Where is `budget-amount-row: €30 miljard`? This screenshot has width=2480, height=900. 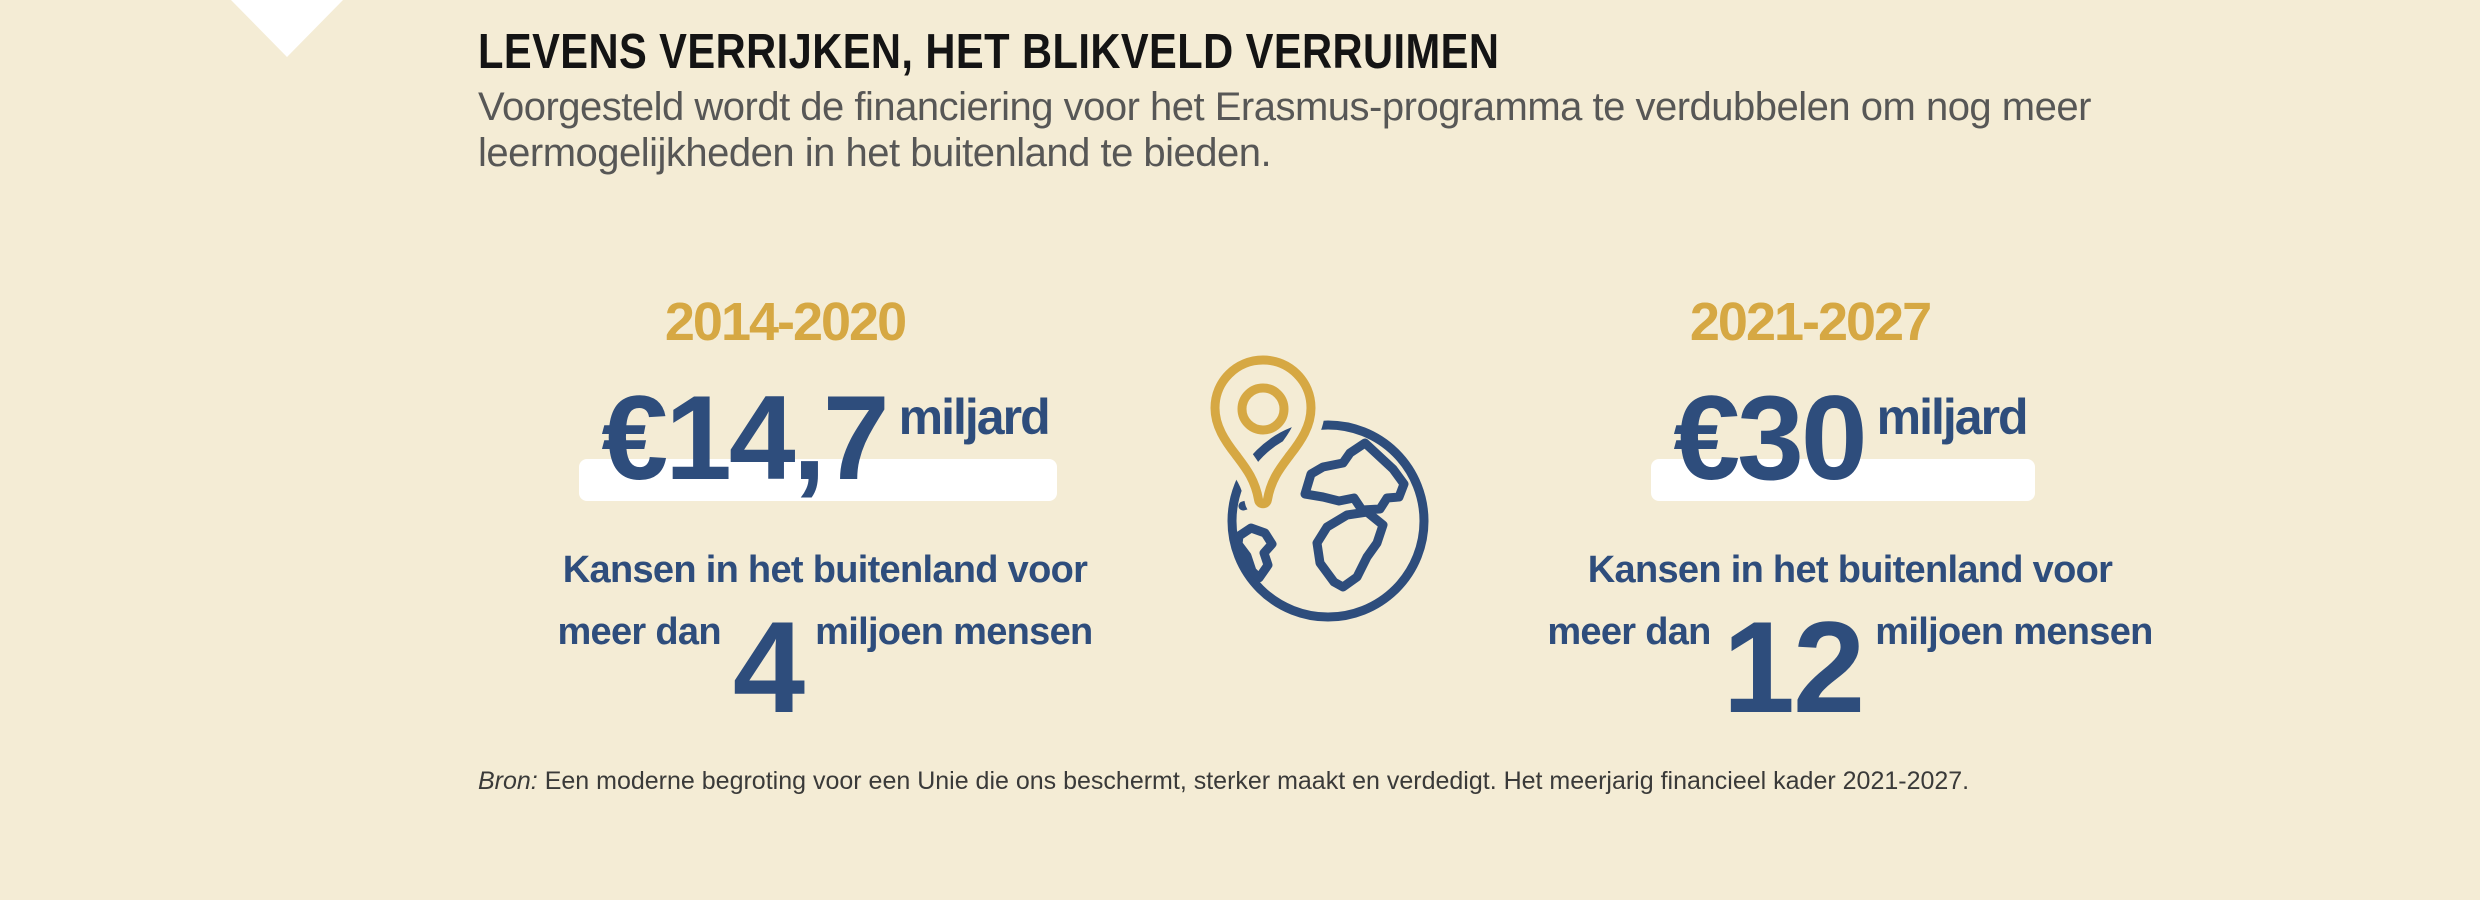 budget-amount-row: €30 miljard is located at coordinates (1850, 438).